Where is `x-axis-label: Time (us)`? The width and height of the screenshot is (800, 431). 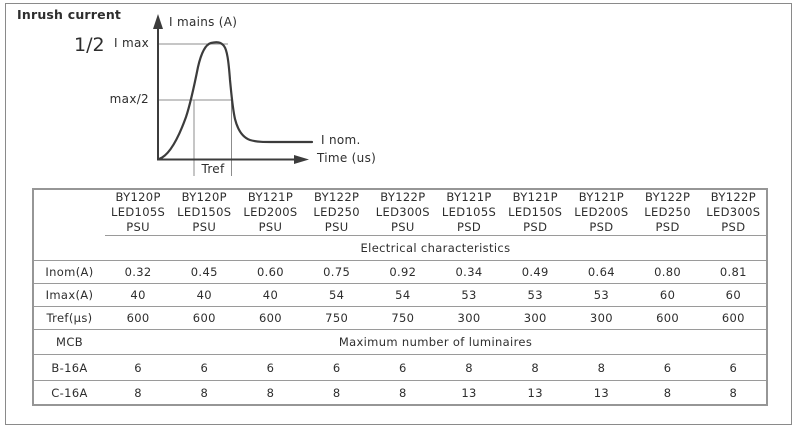
x-axis-label: Time (us) is located at coordinates (347, 158).